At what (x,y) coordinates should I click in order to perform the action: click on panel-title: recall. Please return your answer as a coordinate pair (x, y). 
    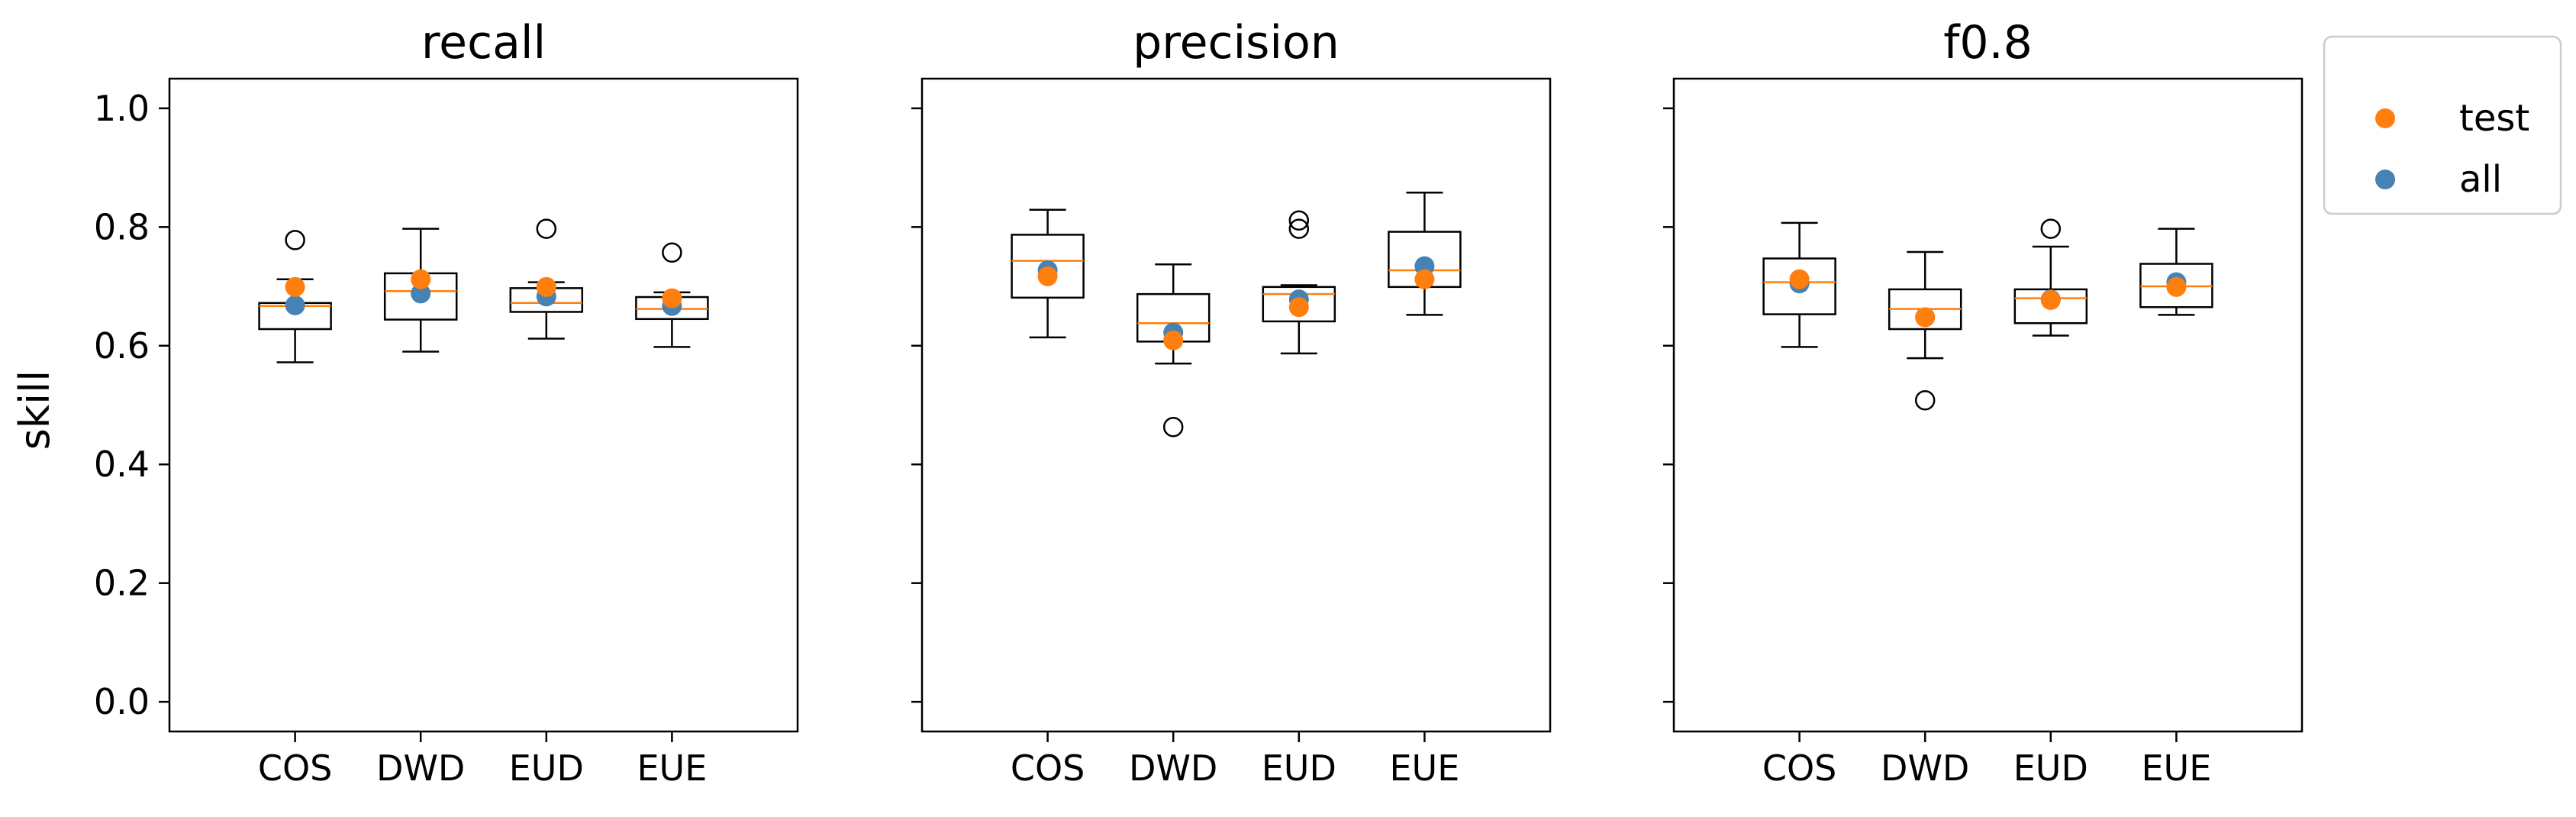
    Looking at the image, I should click on (484, 43).